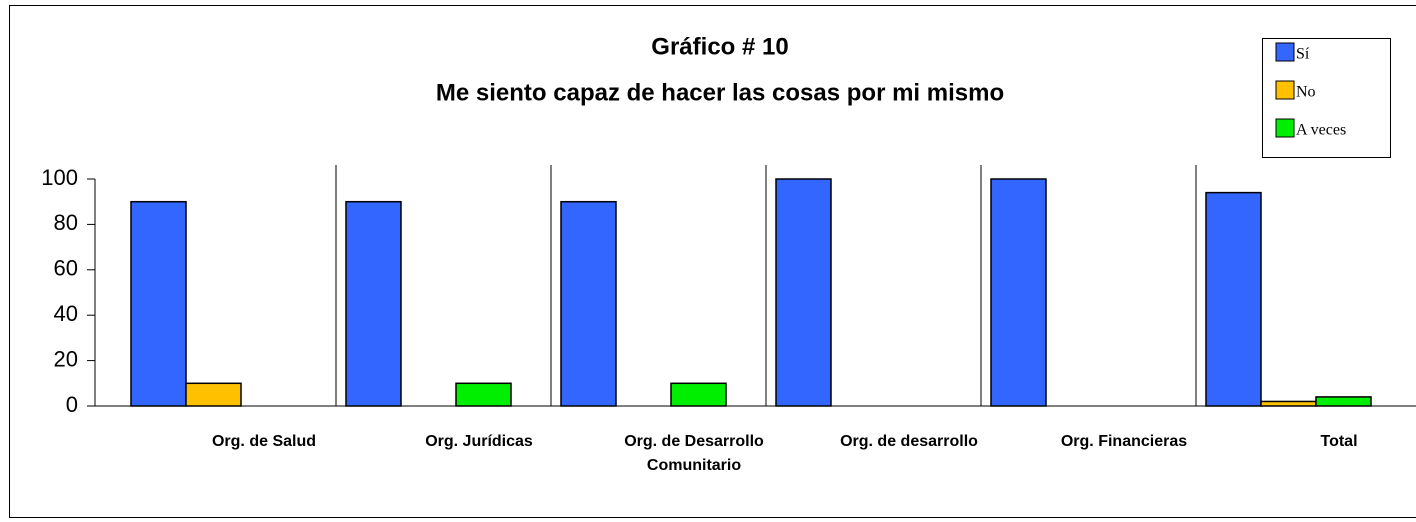 Image resolution: width=1416 pixels, height=522 pixels. Describe the element at coordinates (719, 46) in the screenshot. I see `chart-title: Gráfico # 10` at that location.